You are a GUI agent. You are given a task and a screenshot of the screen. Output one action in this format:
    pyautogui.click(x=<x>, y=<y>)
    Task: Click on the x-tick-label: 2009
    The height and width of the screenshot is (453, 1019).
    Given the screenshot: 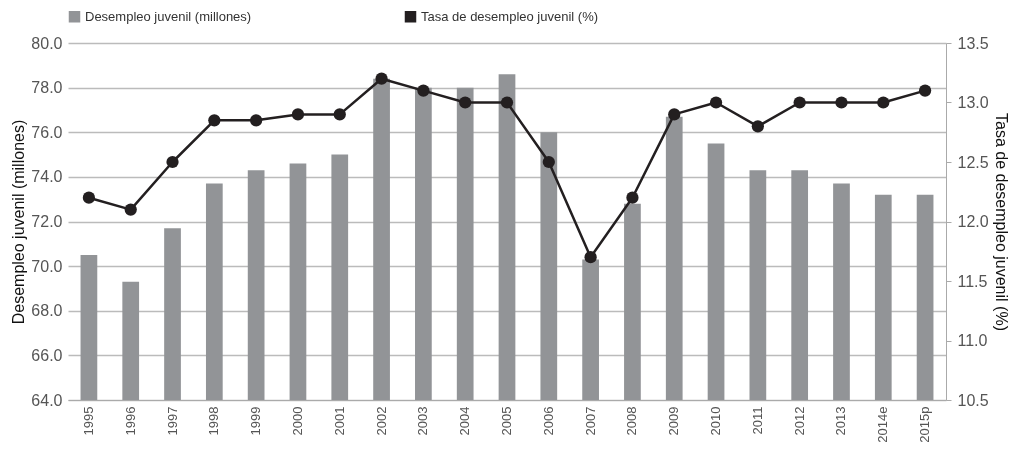 What is the action you would take?
    pyautogui.click(x=674, y=421)
    